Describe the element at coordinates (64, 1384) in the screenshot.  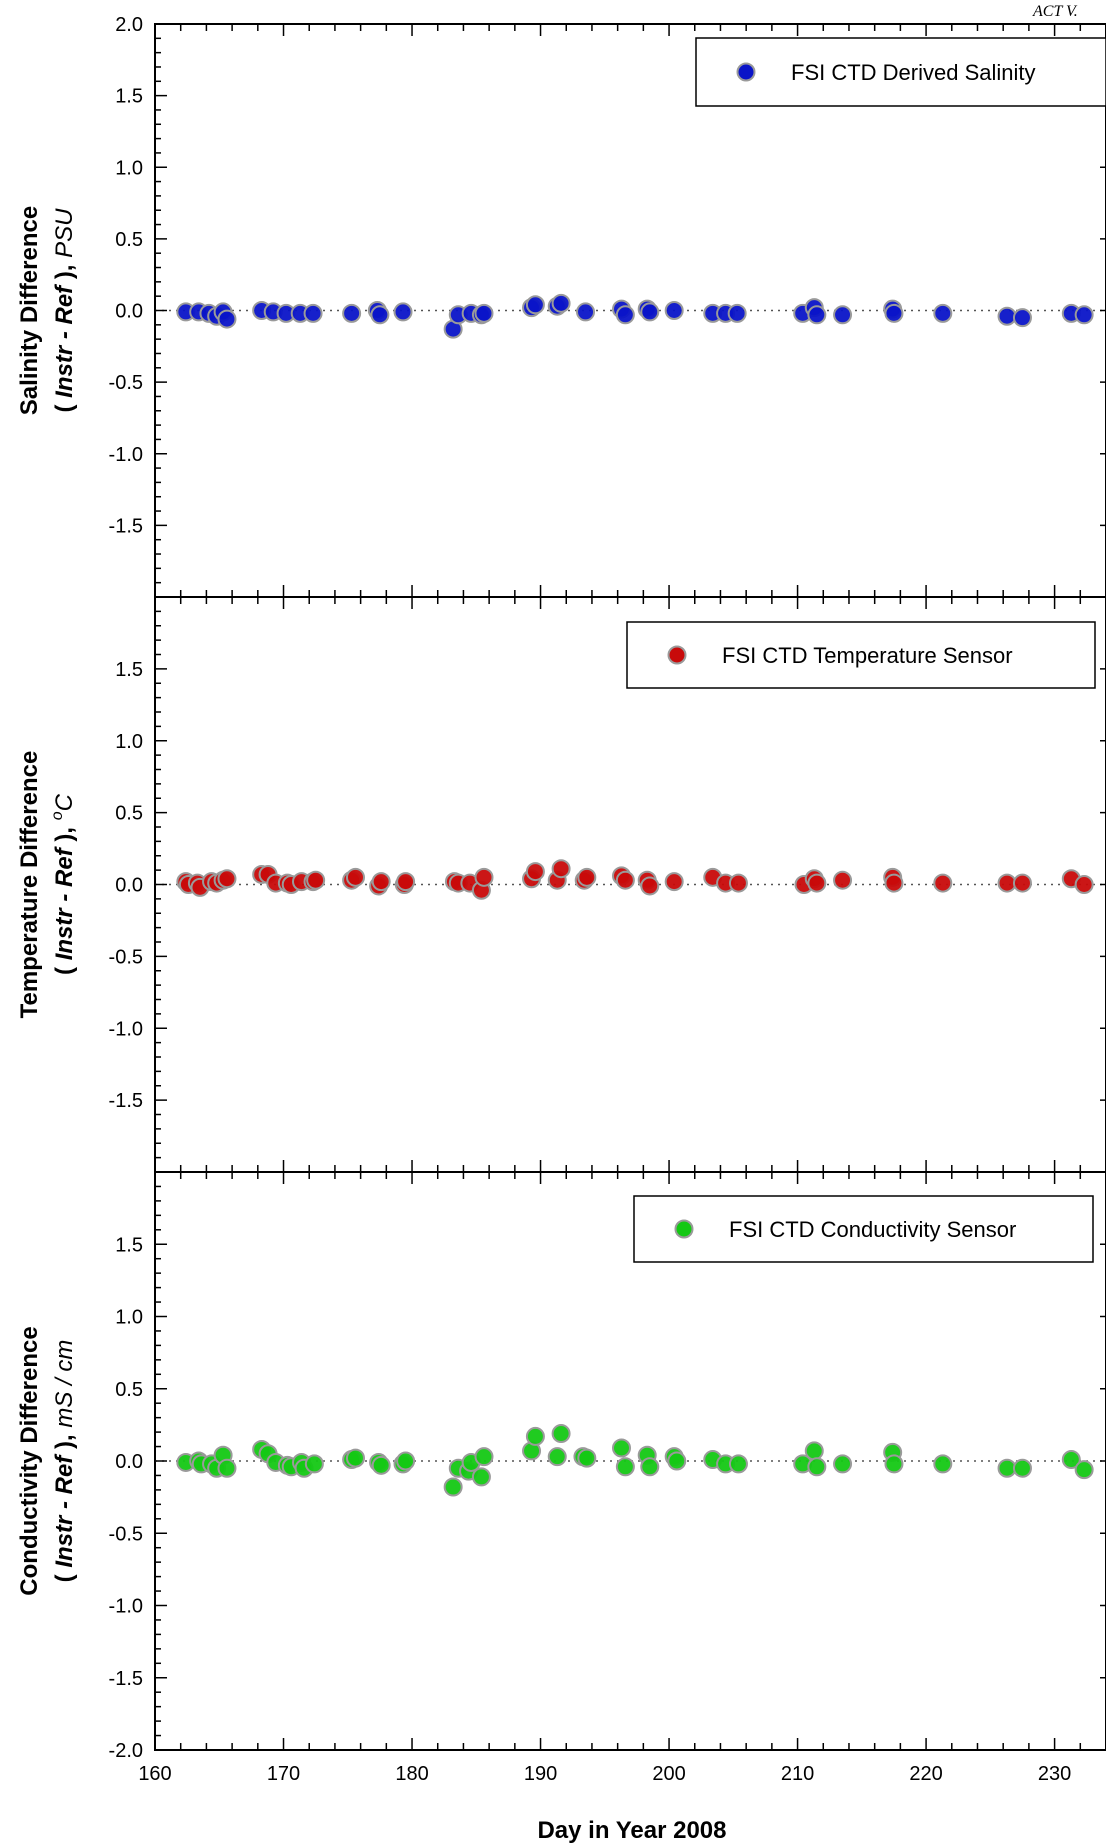
I see `y-axis-unit: mS / cm` at that location.